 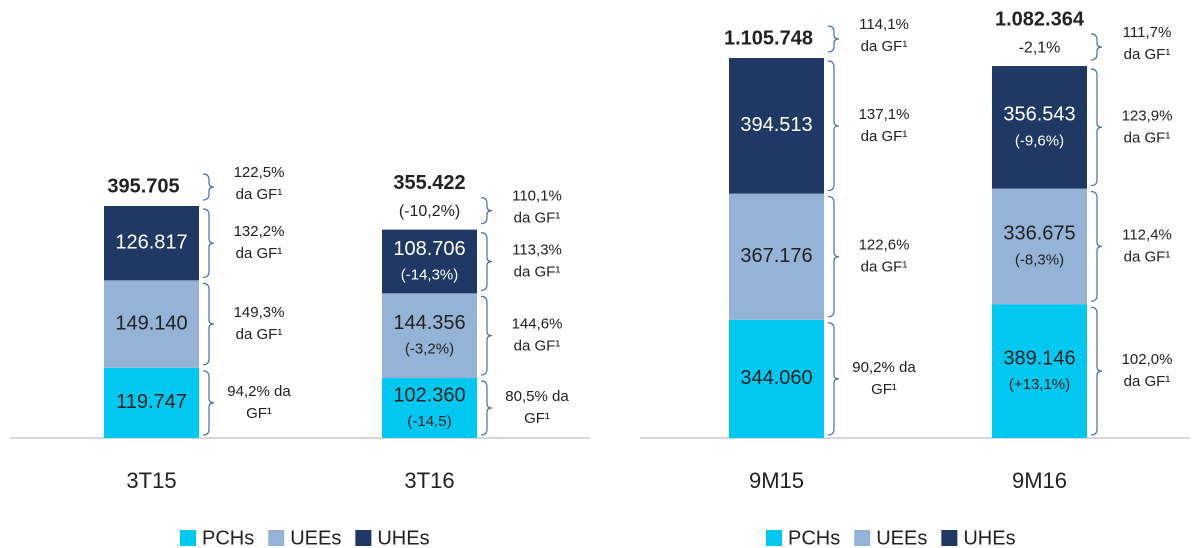 What do you see at coordinates (429, 249) in the screenshot?
I see `value-label: 108.706` at bounding box center [429, 249].